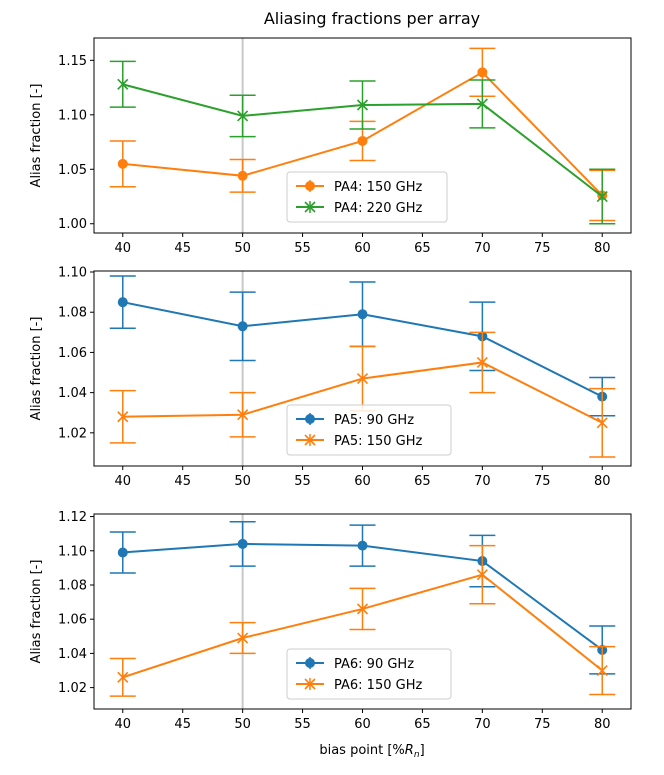 The width and height of the screenshot is (664, 775). I want to click on series-pa5-150-ghz, so click(362, 394).